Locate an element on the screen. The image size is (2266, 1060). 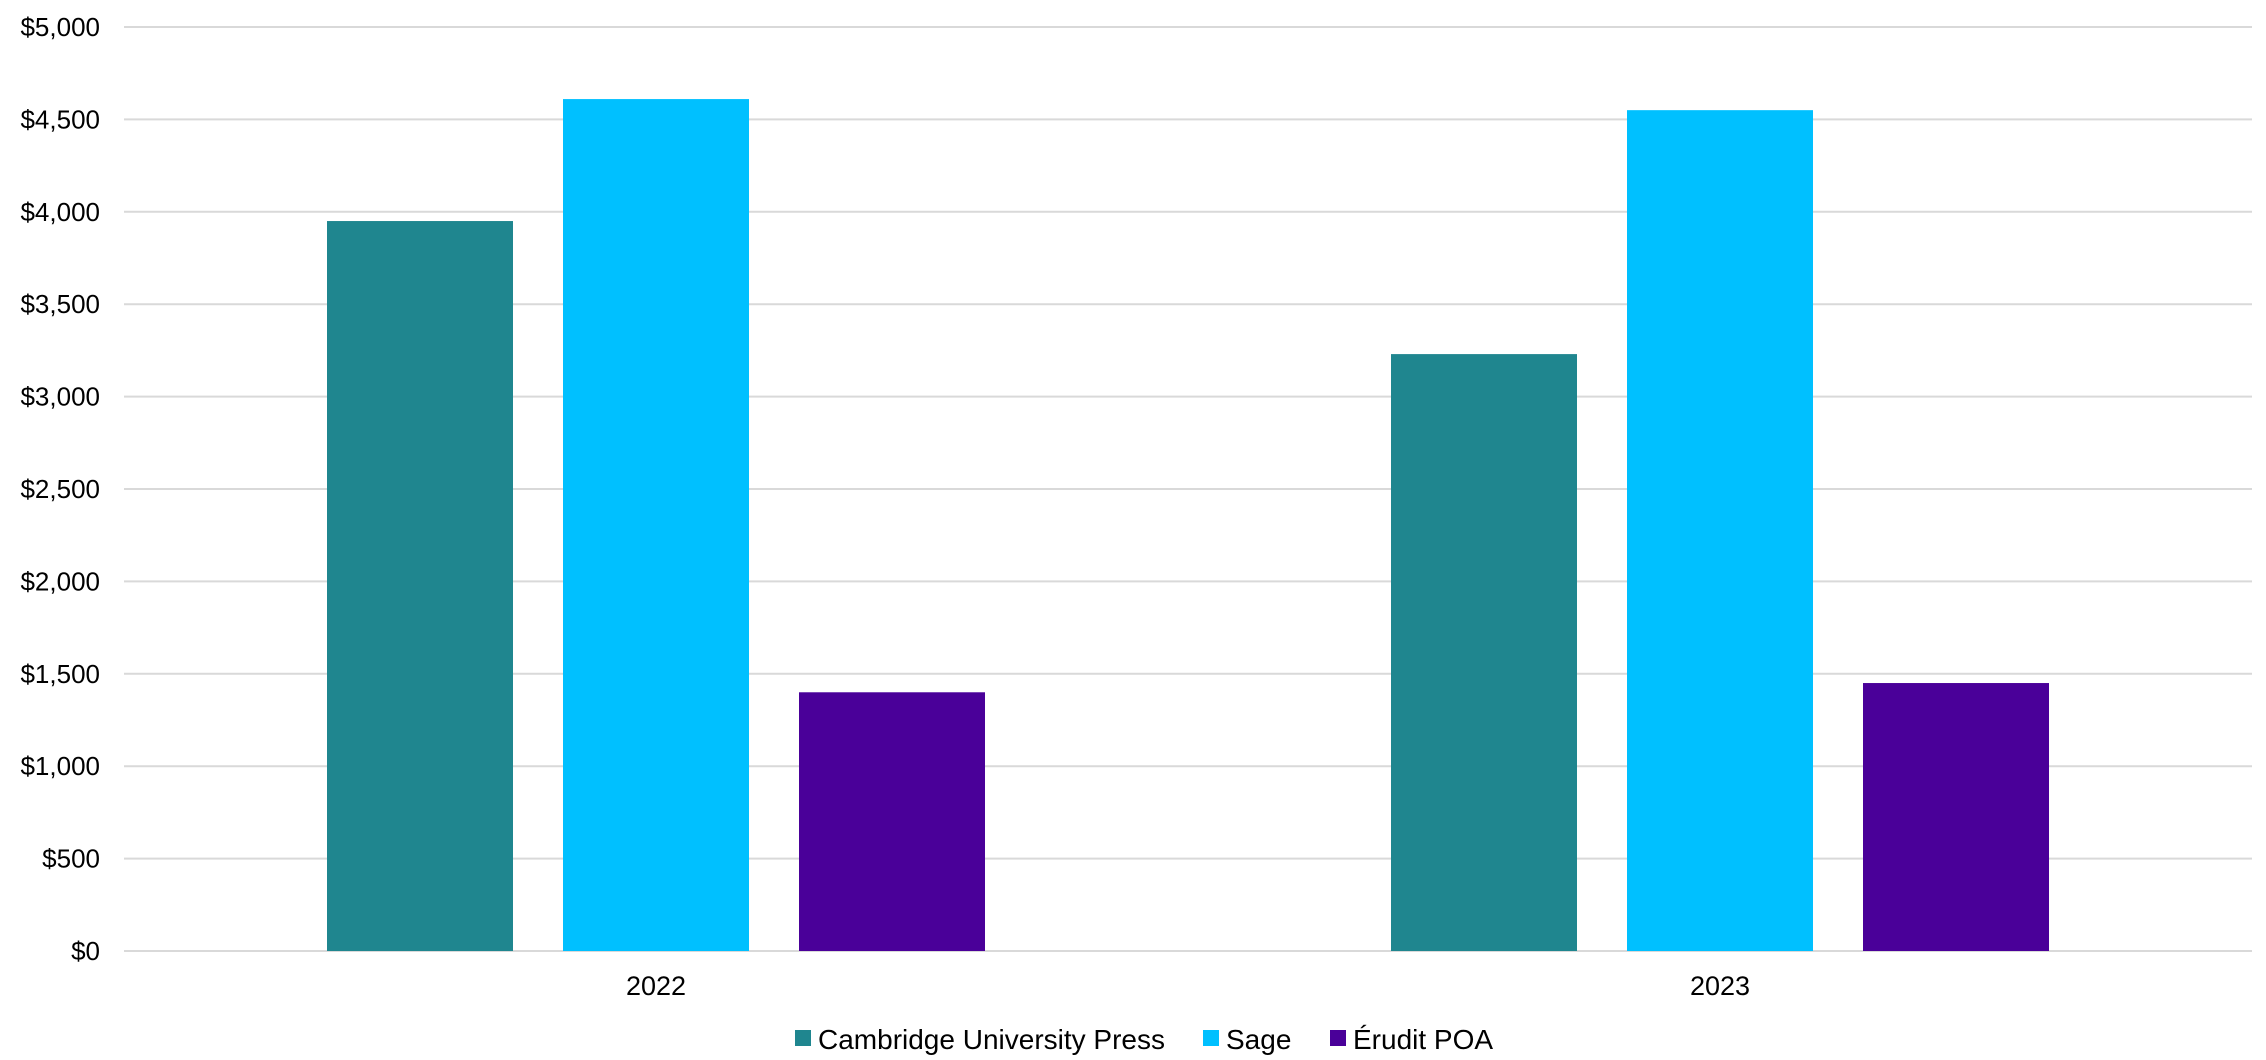
bar-sage-2022 is located at coordinates (656, 525).